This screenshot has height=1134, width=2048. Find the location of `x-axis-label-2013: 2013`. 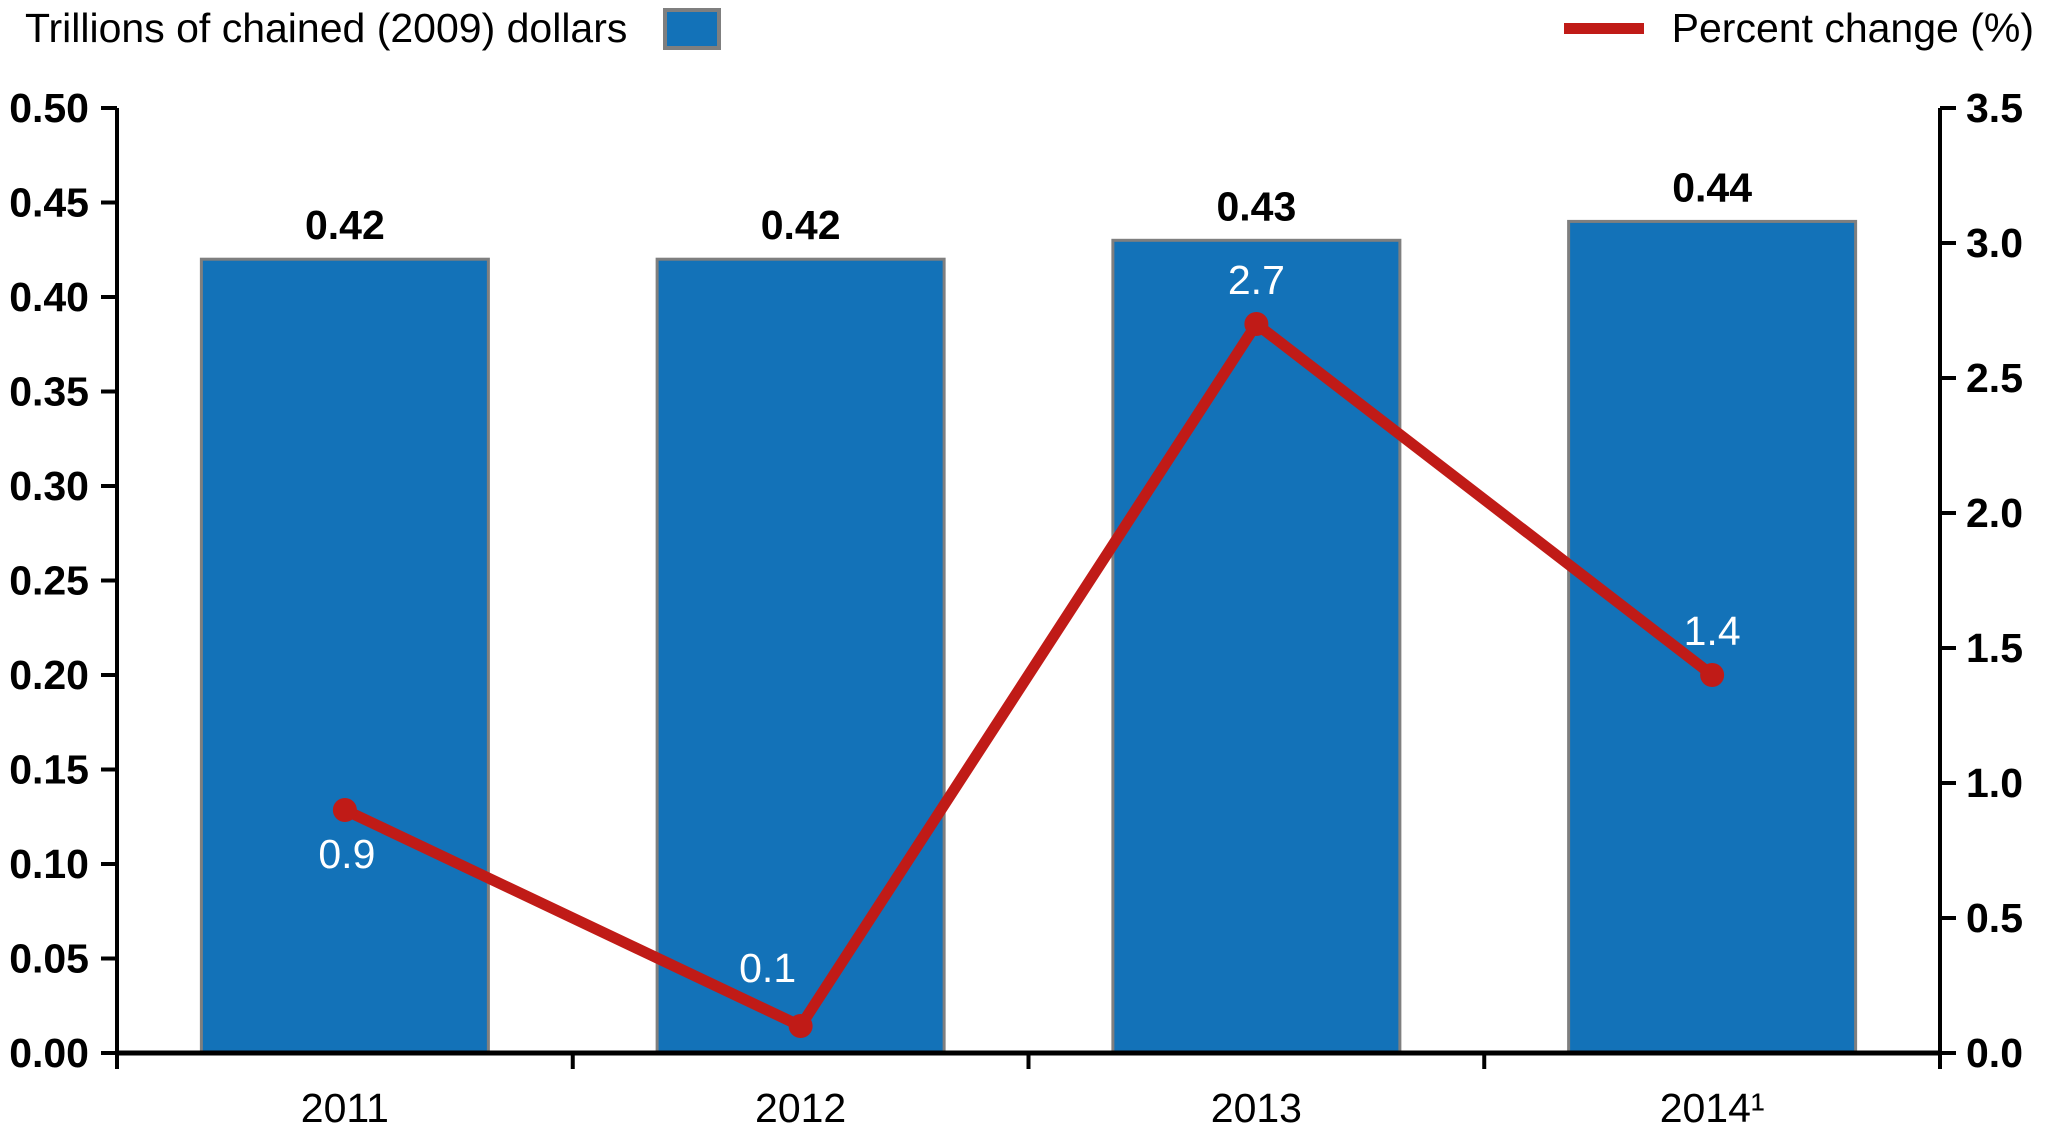

x-axis-label-2013: 2013 is located at coordinates (1256, 1108).